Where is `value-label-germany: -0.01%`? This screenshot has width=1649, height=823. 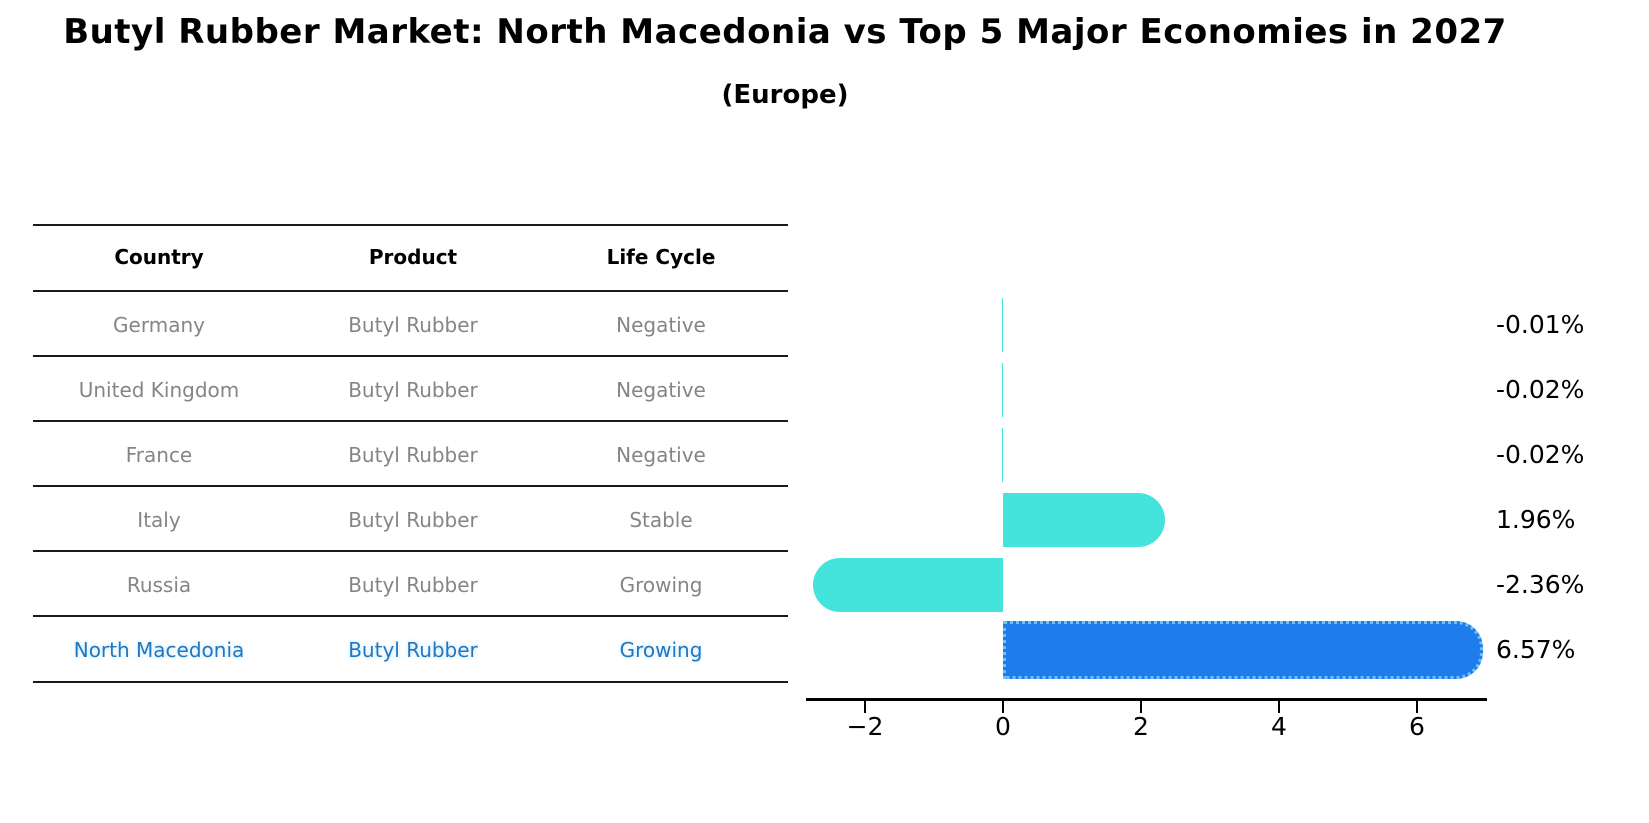 value-label-germany: -0.01% is located at coordinates (1540, 324).